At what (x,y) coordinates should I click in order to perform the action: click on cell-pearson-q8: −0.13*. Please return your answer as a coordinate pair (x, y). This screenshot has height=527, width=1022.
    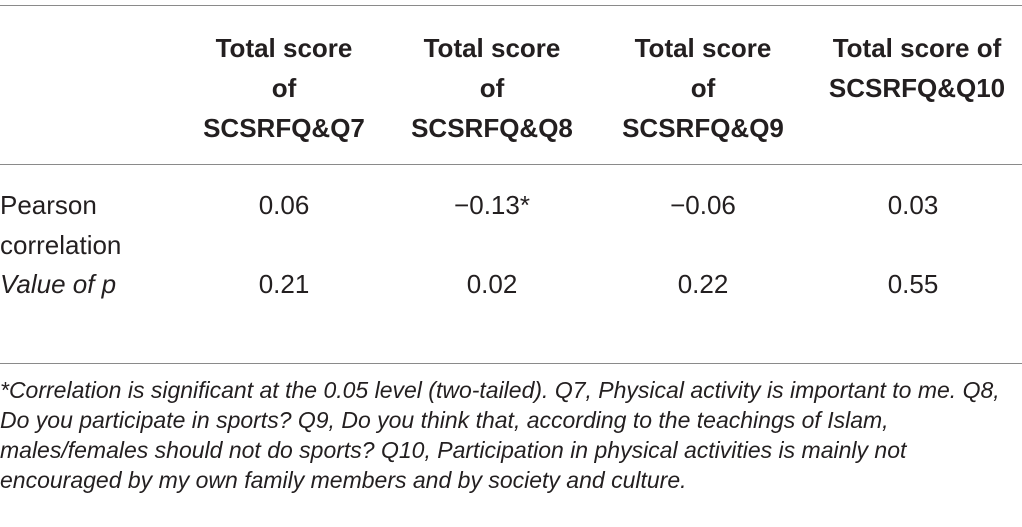
    Looking at the image, I should click on (492, 205).